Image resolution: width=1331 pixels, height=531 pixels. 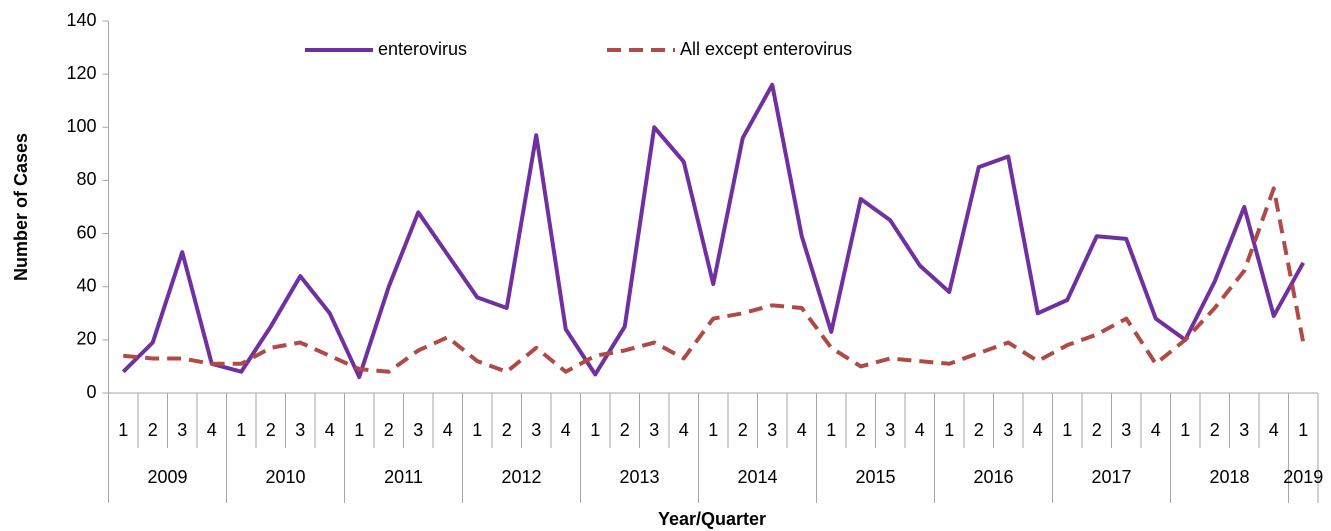 I want to click on x-axis-label: Year/Quarter, so click(x=712, y=519).